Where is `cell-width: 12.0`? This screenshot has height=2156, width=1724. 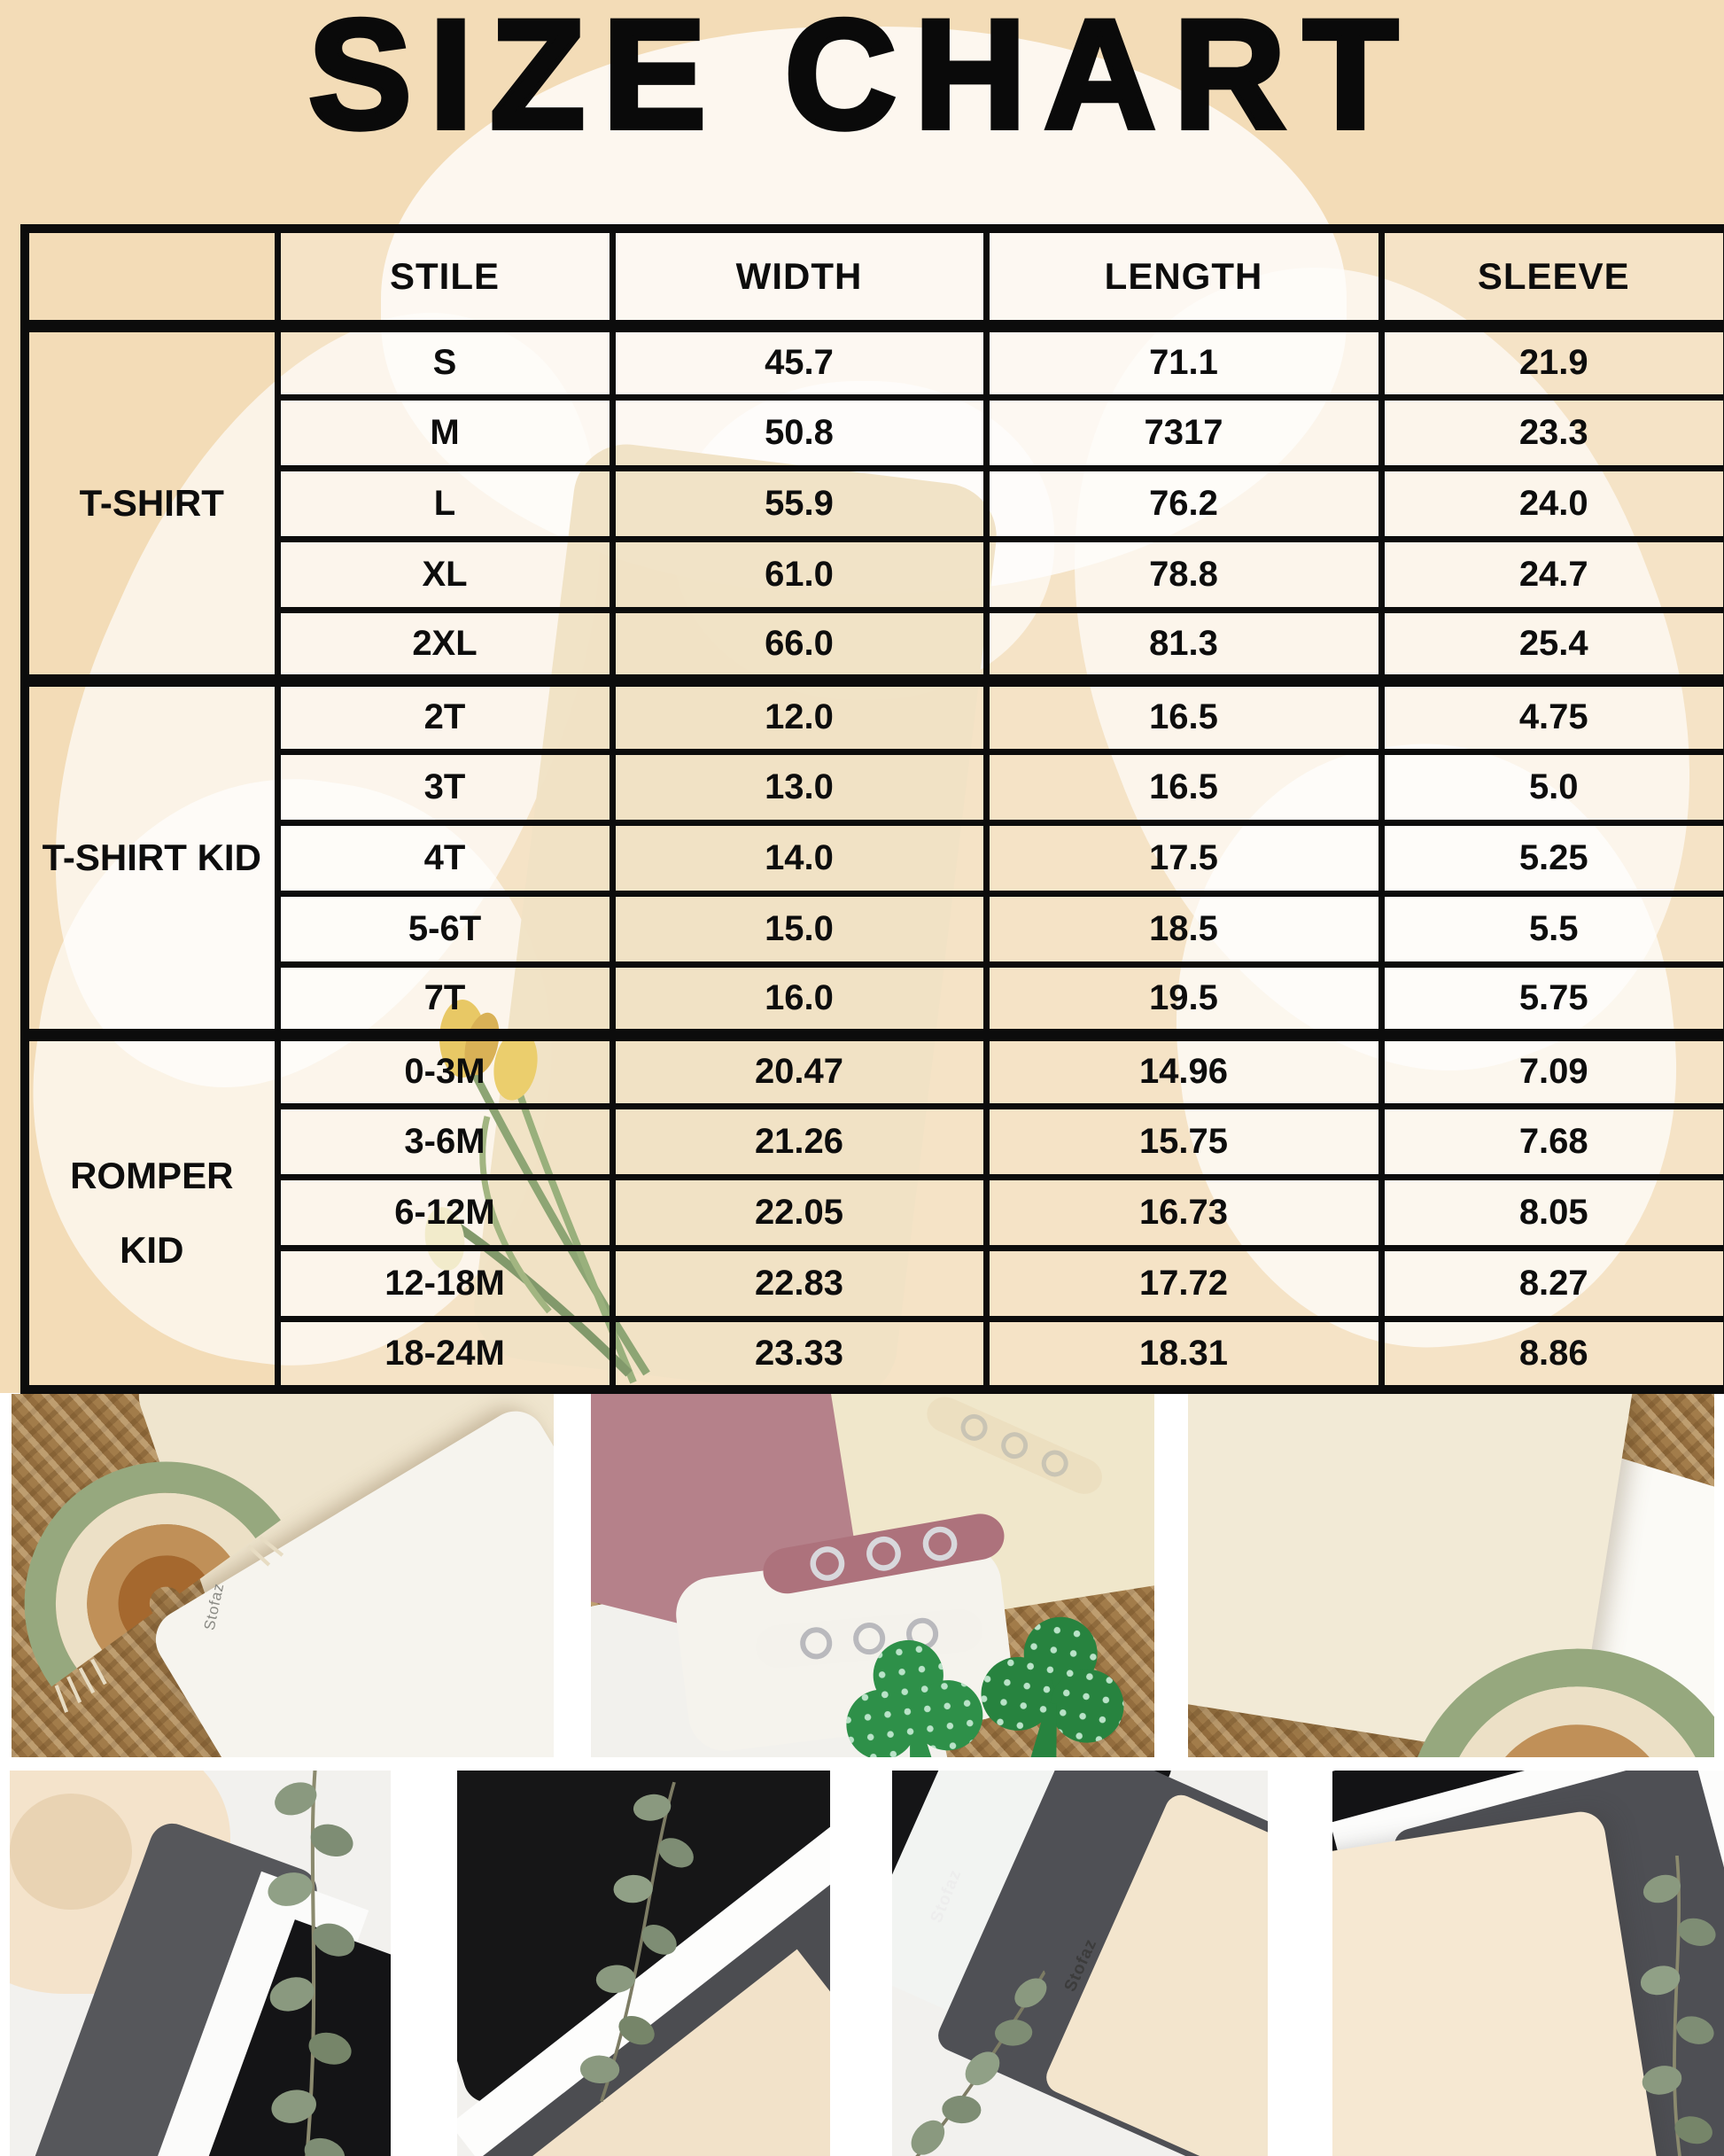
cell-width: 12.0 is located at coordinates (799, 714).